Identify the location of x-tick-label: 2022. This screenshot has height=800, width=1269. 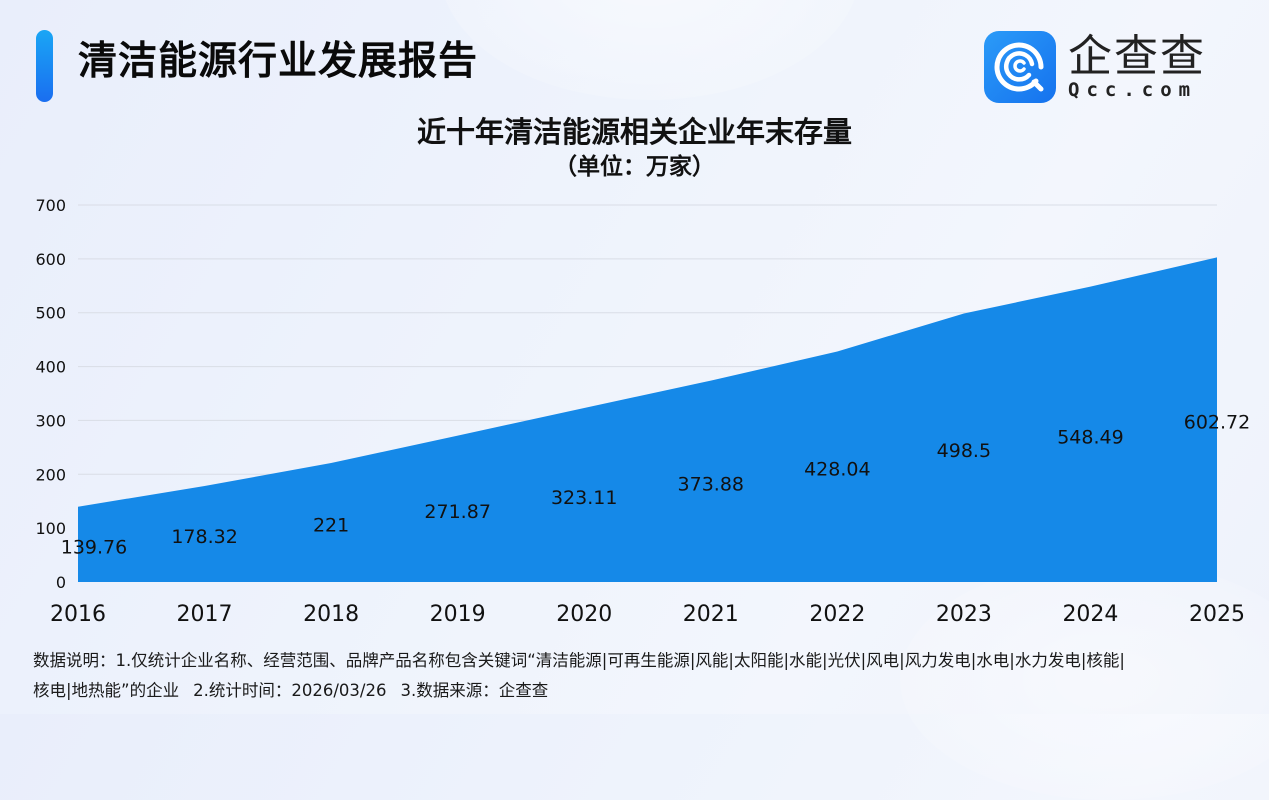
(837, 614).